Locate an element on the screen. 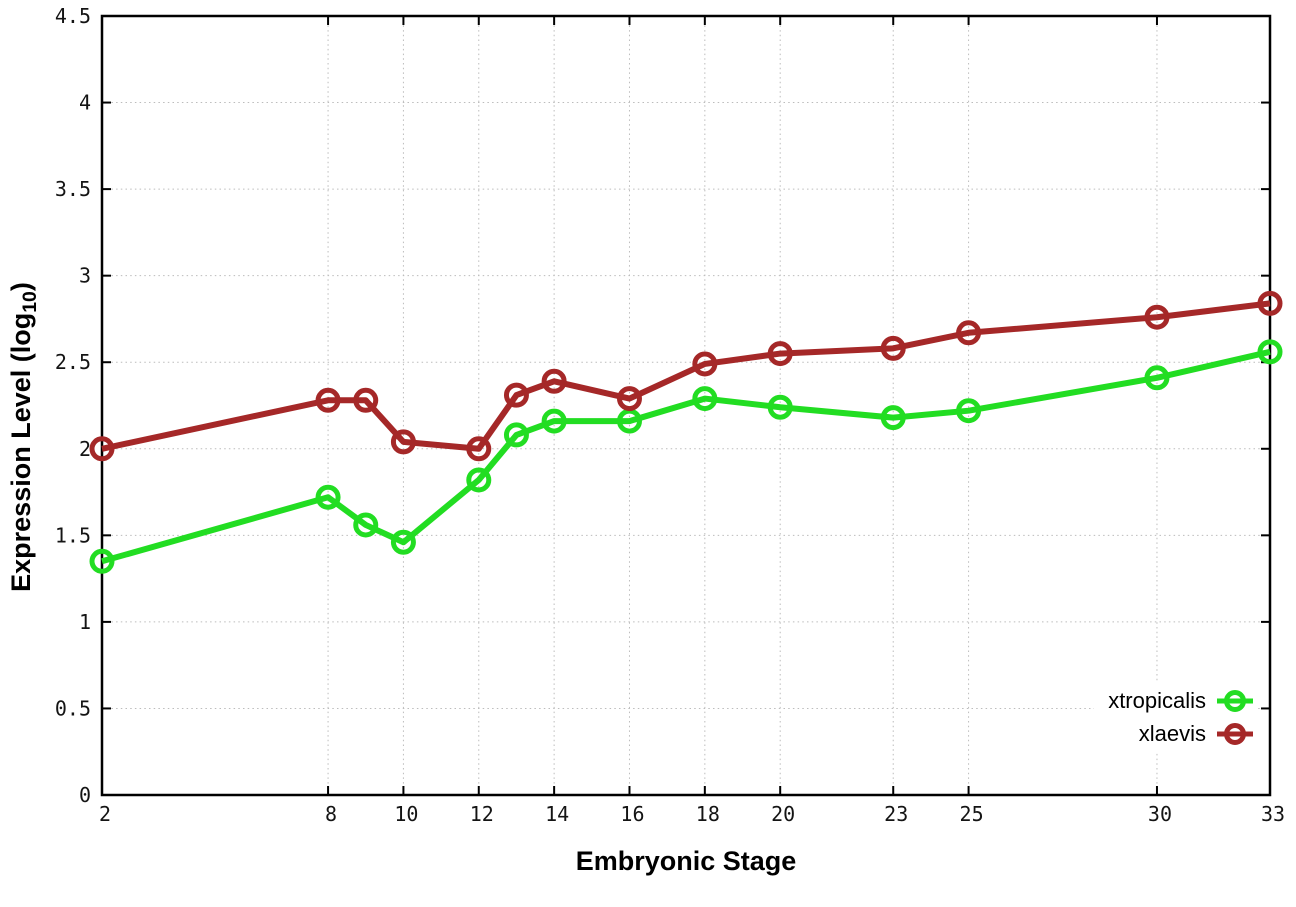  legend-item-xtropicalis: xtropicalis is located at coordinates (1181, 700).